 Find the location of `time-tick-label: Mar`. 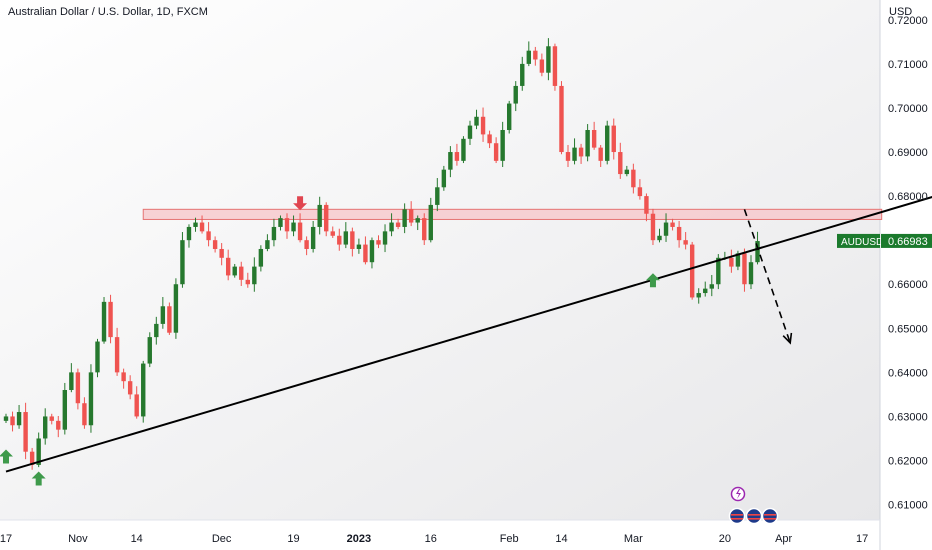

time-tick-label: Mar is located at coordinates (633, 539).